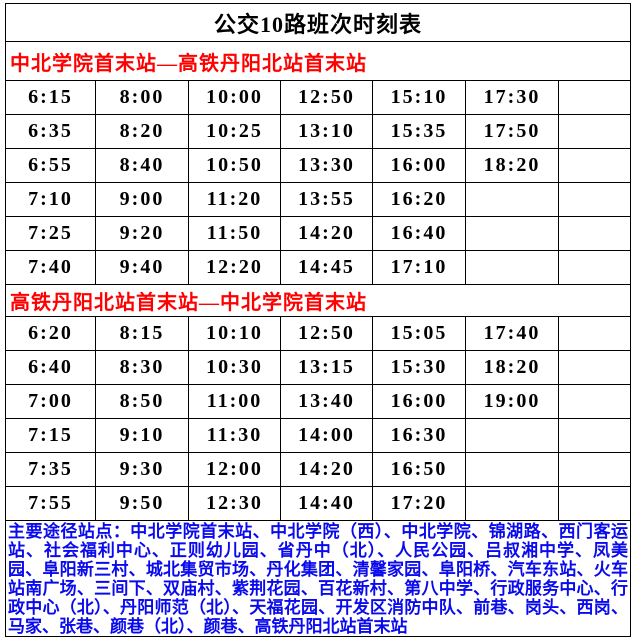  Describe the element at coordinates (50, 97) in the screenshot. I see `time-cell: 6:15` at that location.